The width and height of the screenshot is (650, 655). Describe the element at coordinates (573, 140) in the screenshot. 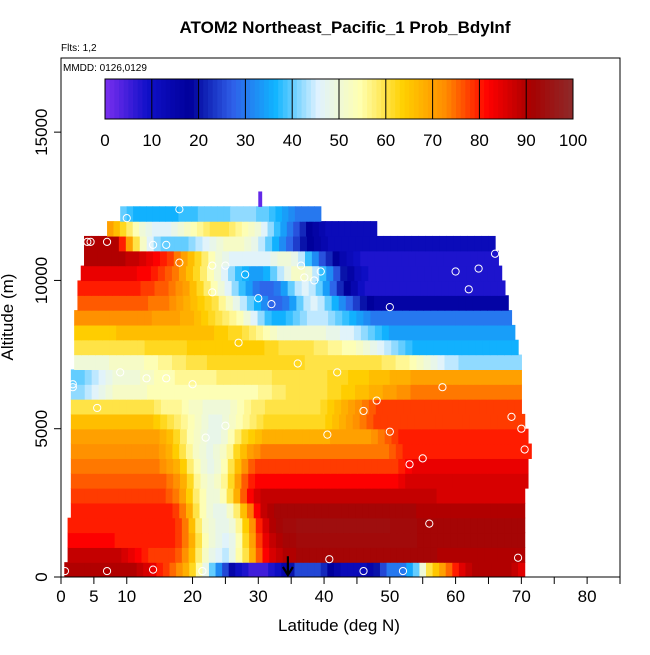

I see `colorbar-tick-label: 100` at that location.